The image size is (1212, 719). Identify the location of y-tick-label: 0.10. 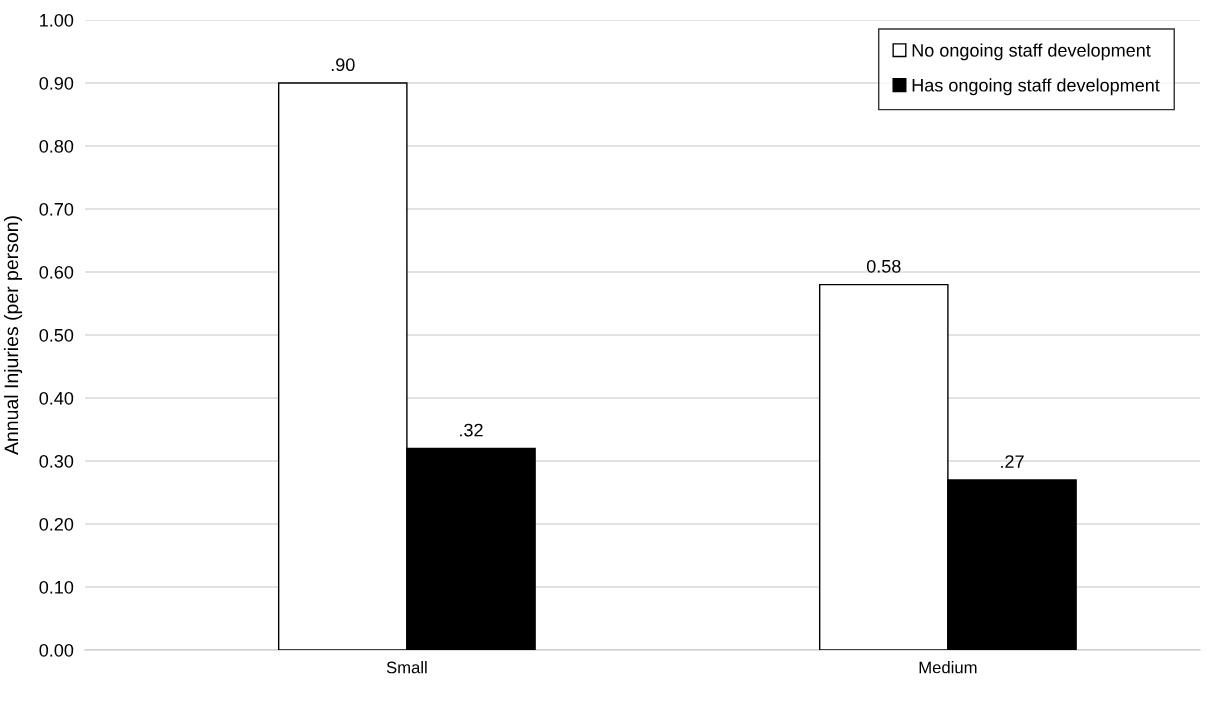
(56, 587).